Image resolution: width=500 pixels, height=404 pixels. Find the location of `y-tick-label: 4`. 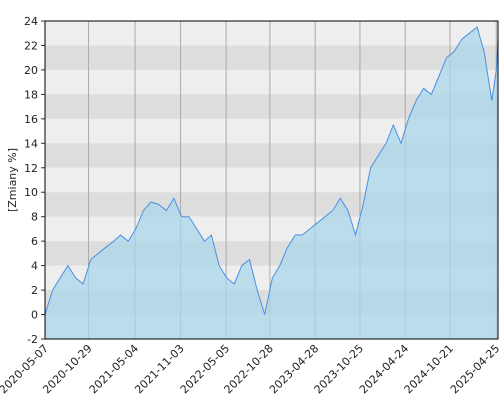

y-tick-label: 4 is located at coordinates (34, 266).